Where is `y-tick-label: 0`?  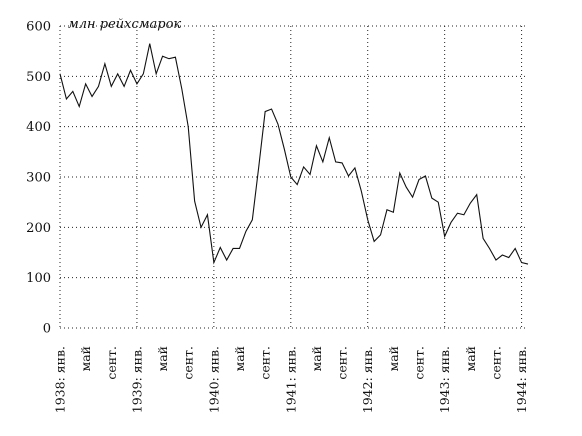
y-tick-label: 0 is located at coordinates (47, 329).